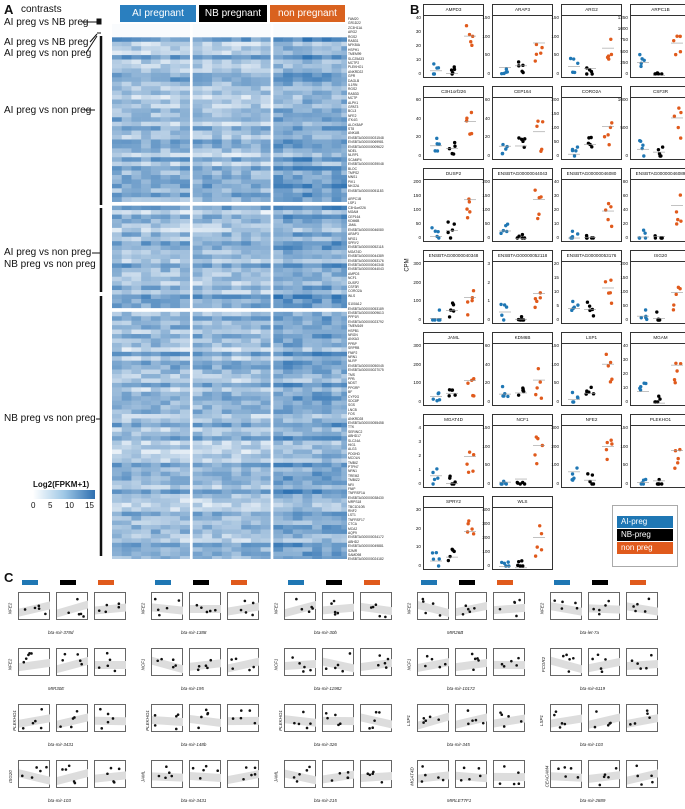 This screenshot has height=809, width=685. What do you see at coordinates (453, 468) in the screenshot?
I see `dotplot-points` at bounding box center [453, 468].